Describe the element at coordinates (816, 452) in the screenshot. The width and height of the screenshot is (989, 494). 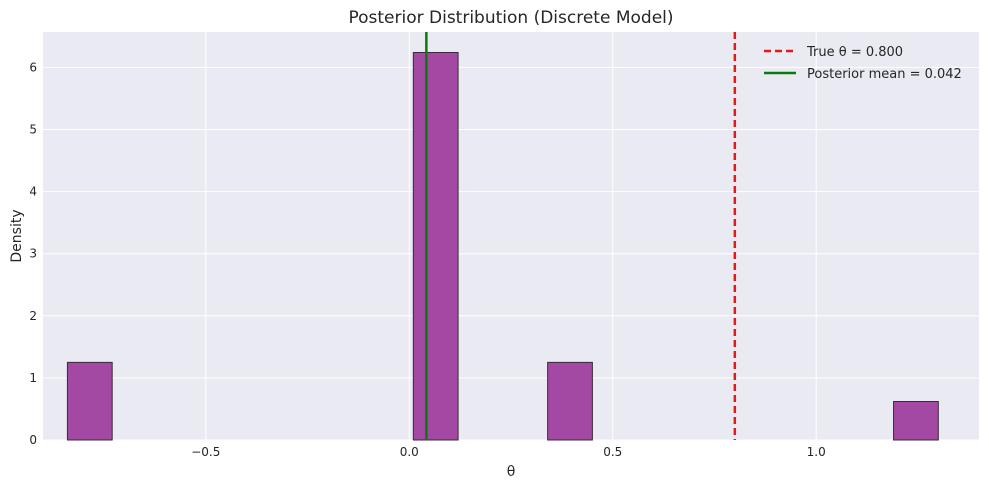
I see `x-tick-label: 1.0` at that location.